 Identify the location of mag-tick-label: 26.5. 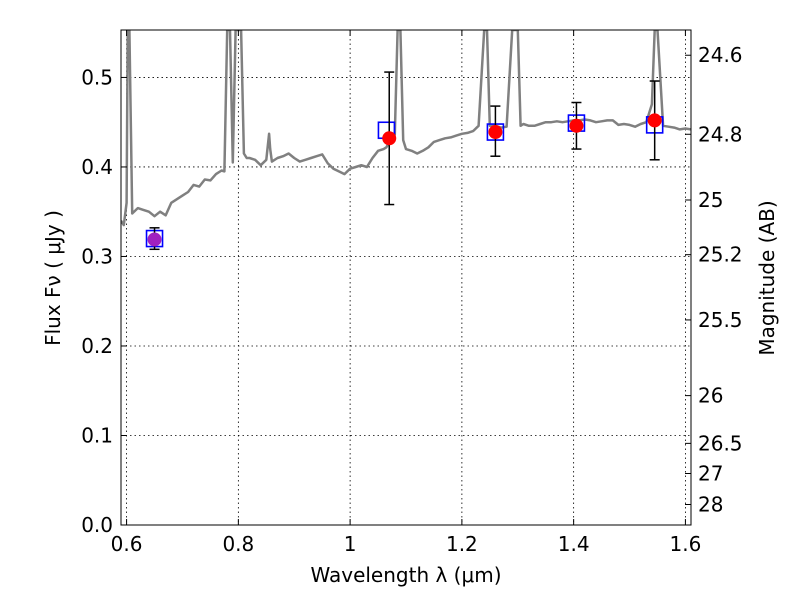
(720, 443).